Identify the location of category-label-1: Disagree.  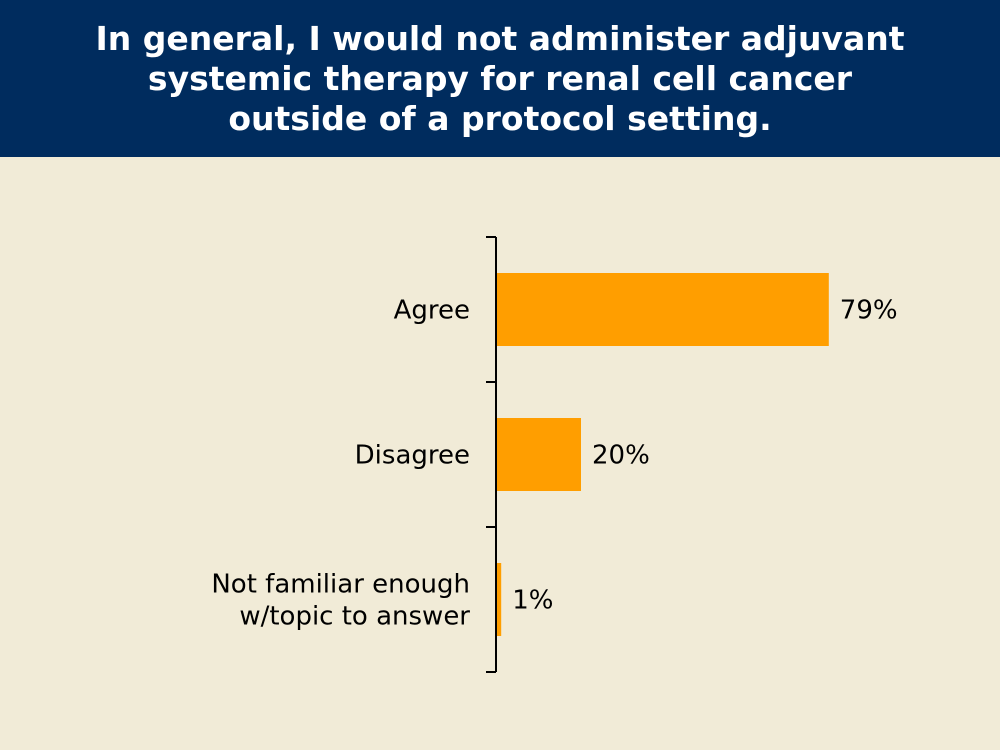
(412, 456).